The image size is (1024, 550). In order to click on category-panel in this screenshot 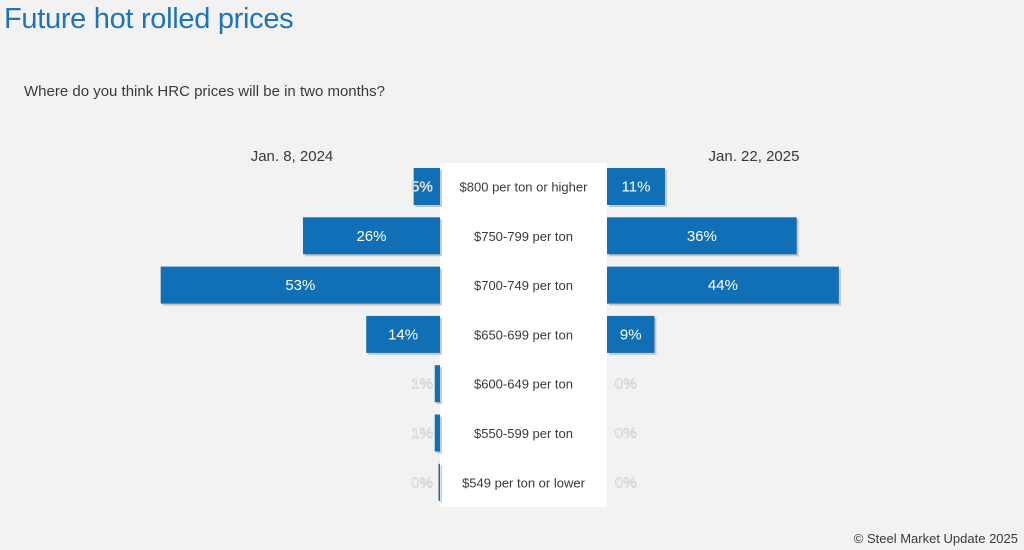, I will do `click(523, 335)`.